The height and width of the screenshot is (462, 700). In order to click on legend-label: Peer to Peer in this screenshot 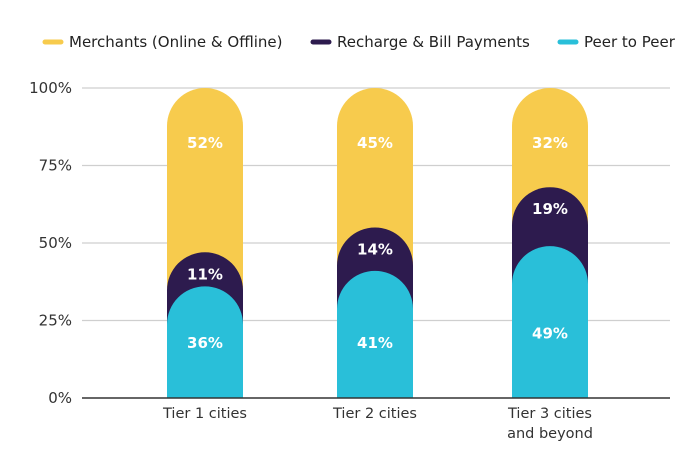, I will do `click(630, 42)`.